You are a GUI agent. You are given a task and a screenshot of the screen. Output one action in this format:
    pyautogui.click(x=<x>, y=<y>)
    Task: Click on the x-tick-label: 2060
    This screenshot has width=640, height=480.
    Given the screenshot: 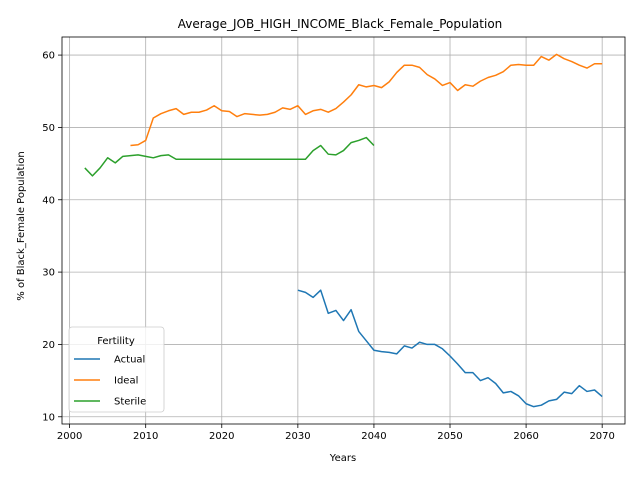 What is the action you would take?
    pyautogui.click(x=525, y=436)
    